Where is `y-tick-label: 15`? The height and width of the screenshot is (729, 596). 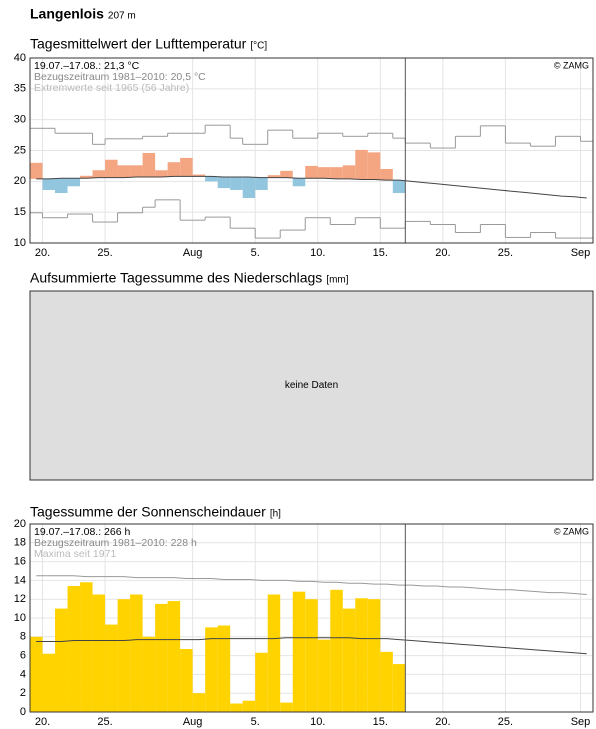
y-tick-label: 15 is located at coordinates (20, 212).